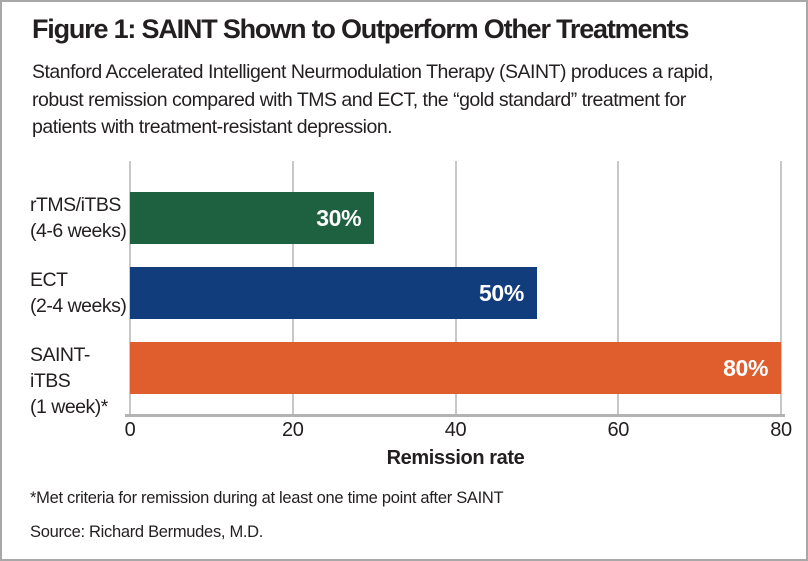 This screenshot has width=808, height=561. I want to click on bar-ect: 50%, so click(333, 293).